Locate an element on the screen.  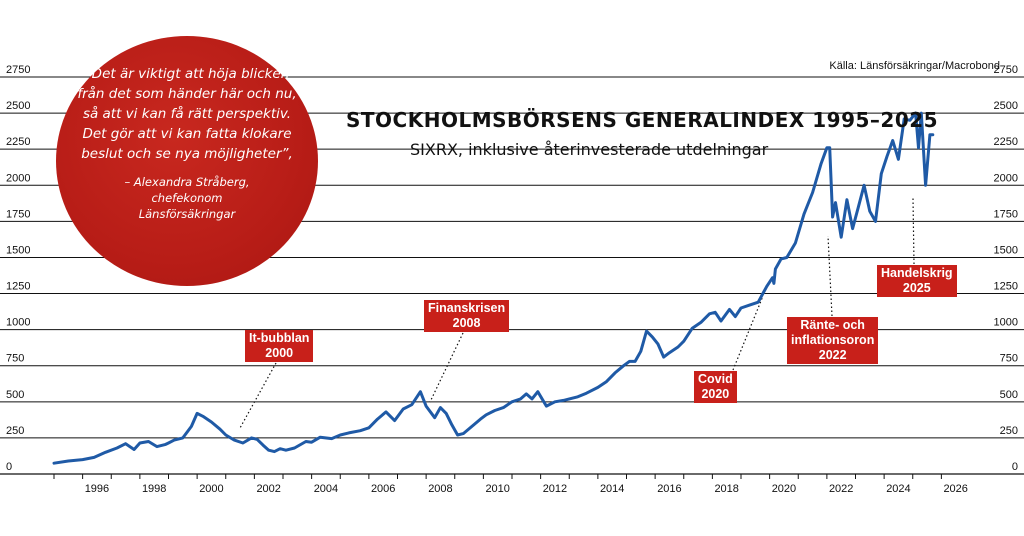
x-tick-label: 2004 is located at coordinates (326, 489).